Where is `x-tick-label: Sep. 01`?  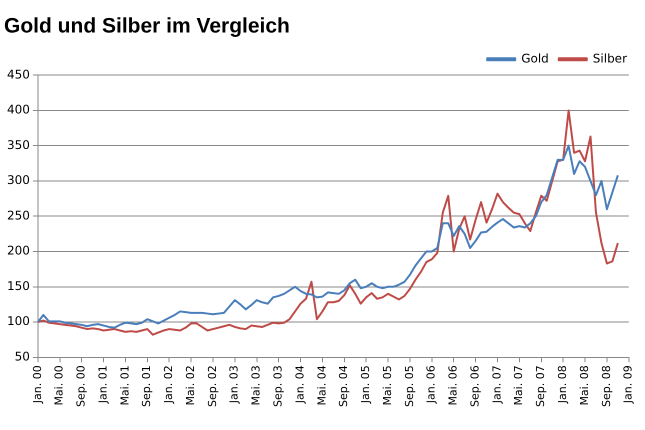 x-tick-label: Sep. 01 is located at coordinates (147, 386).